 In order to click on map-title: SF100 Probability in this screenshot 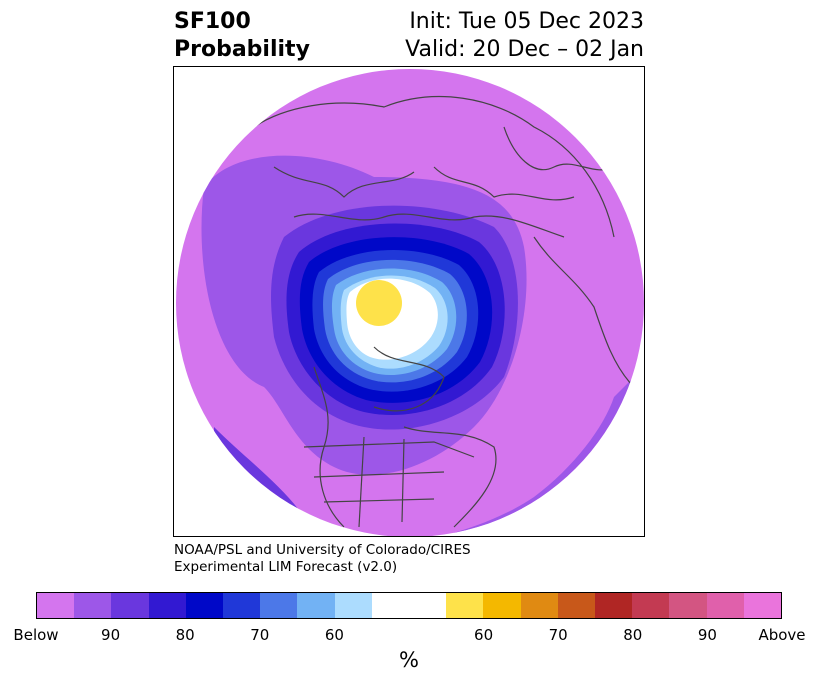, I will do `click(242, 36)`.